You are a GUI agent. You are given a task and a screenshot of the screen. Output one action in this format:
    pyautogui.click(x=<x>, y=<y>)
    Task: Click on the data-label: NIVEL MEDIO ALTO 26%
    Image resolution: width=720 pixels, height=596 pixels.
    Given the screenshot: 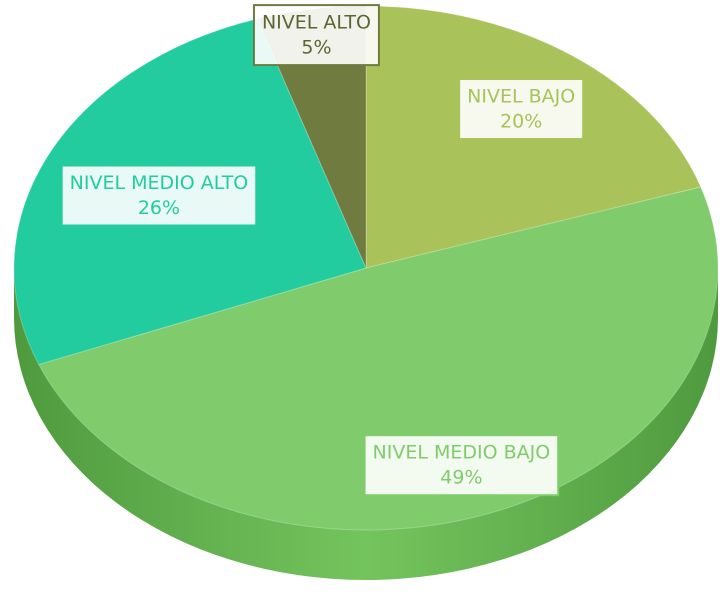 What is the action you would take?
    pyautogui.click(x=159, y=195)
    